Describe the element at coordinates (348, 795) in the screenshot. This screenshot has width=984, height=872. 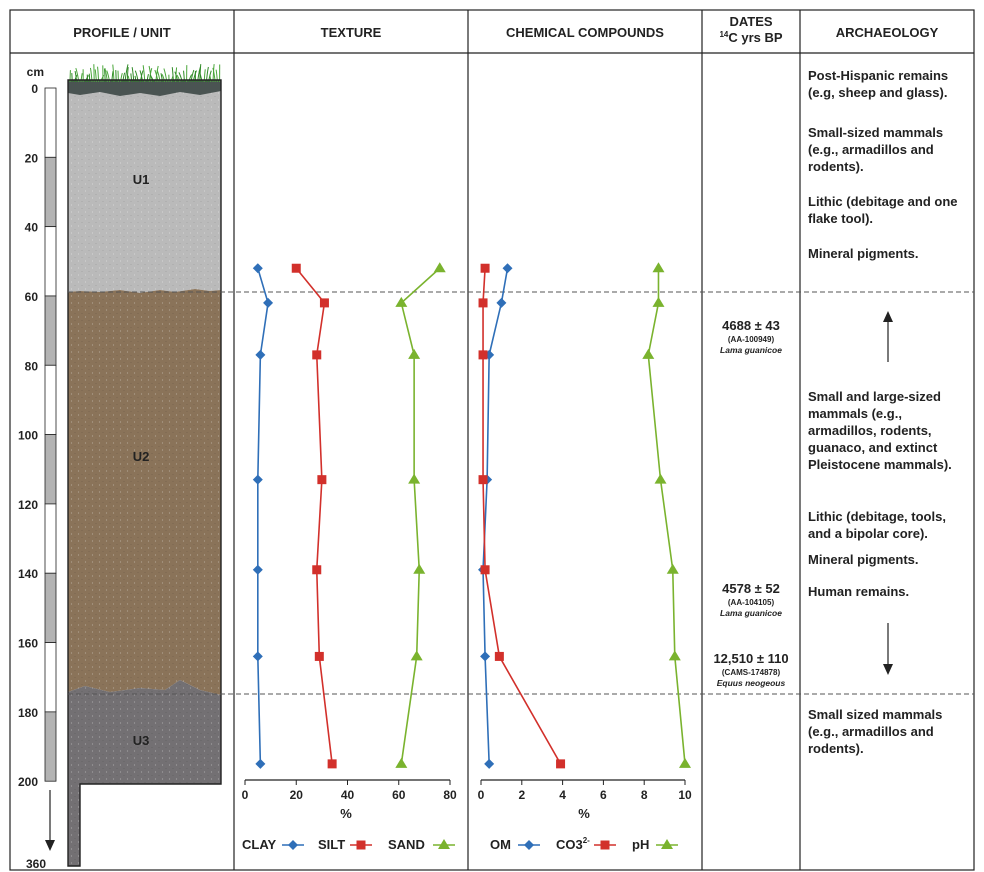
I see `texture-x-tick-label: 40` at that location.